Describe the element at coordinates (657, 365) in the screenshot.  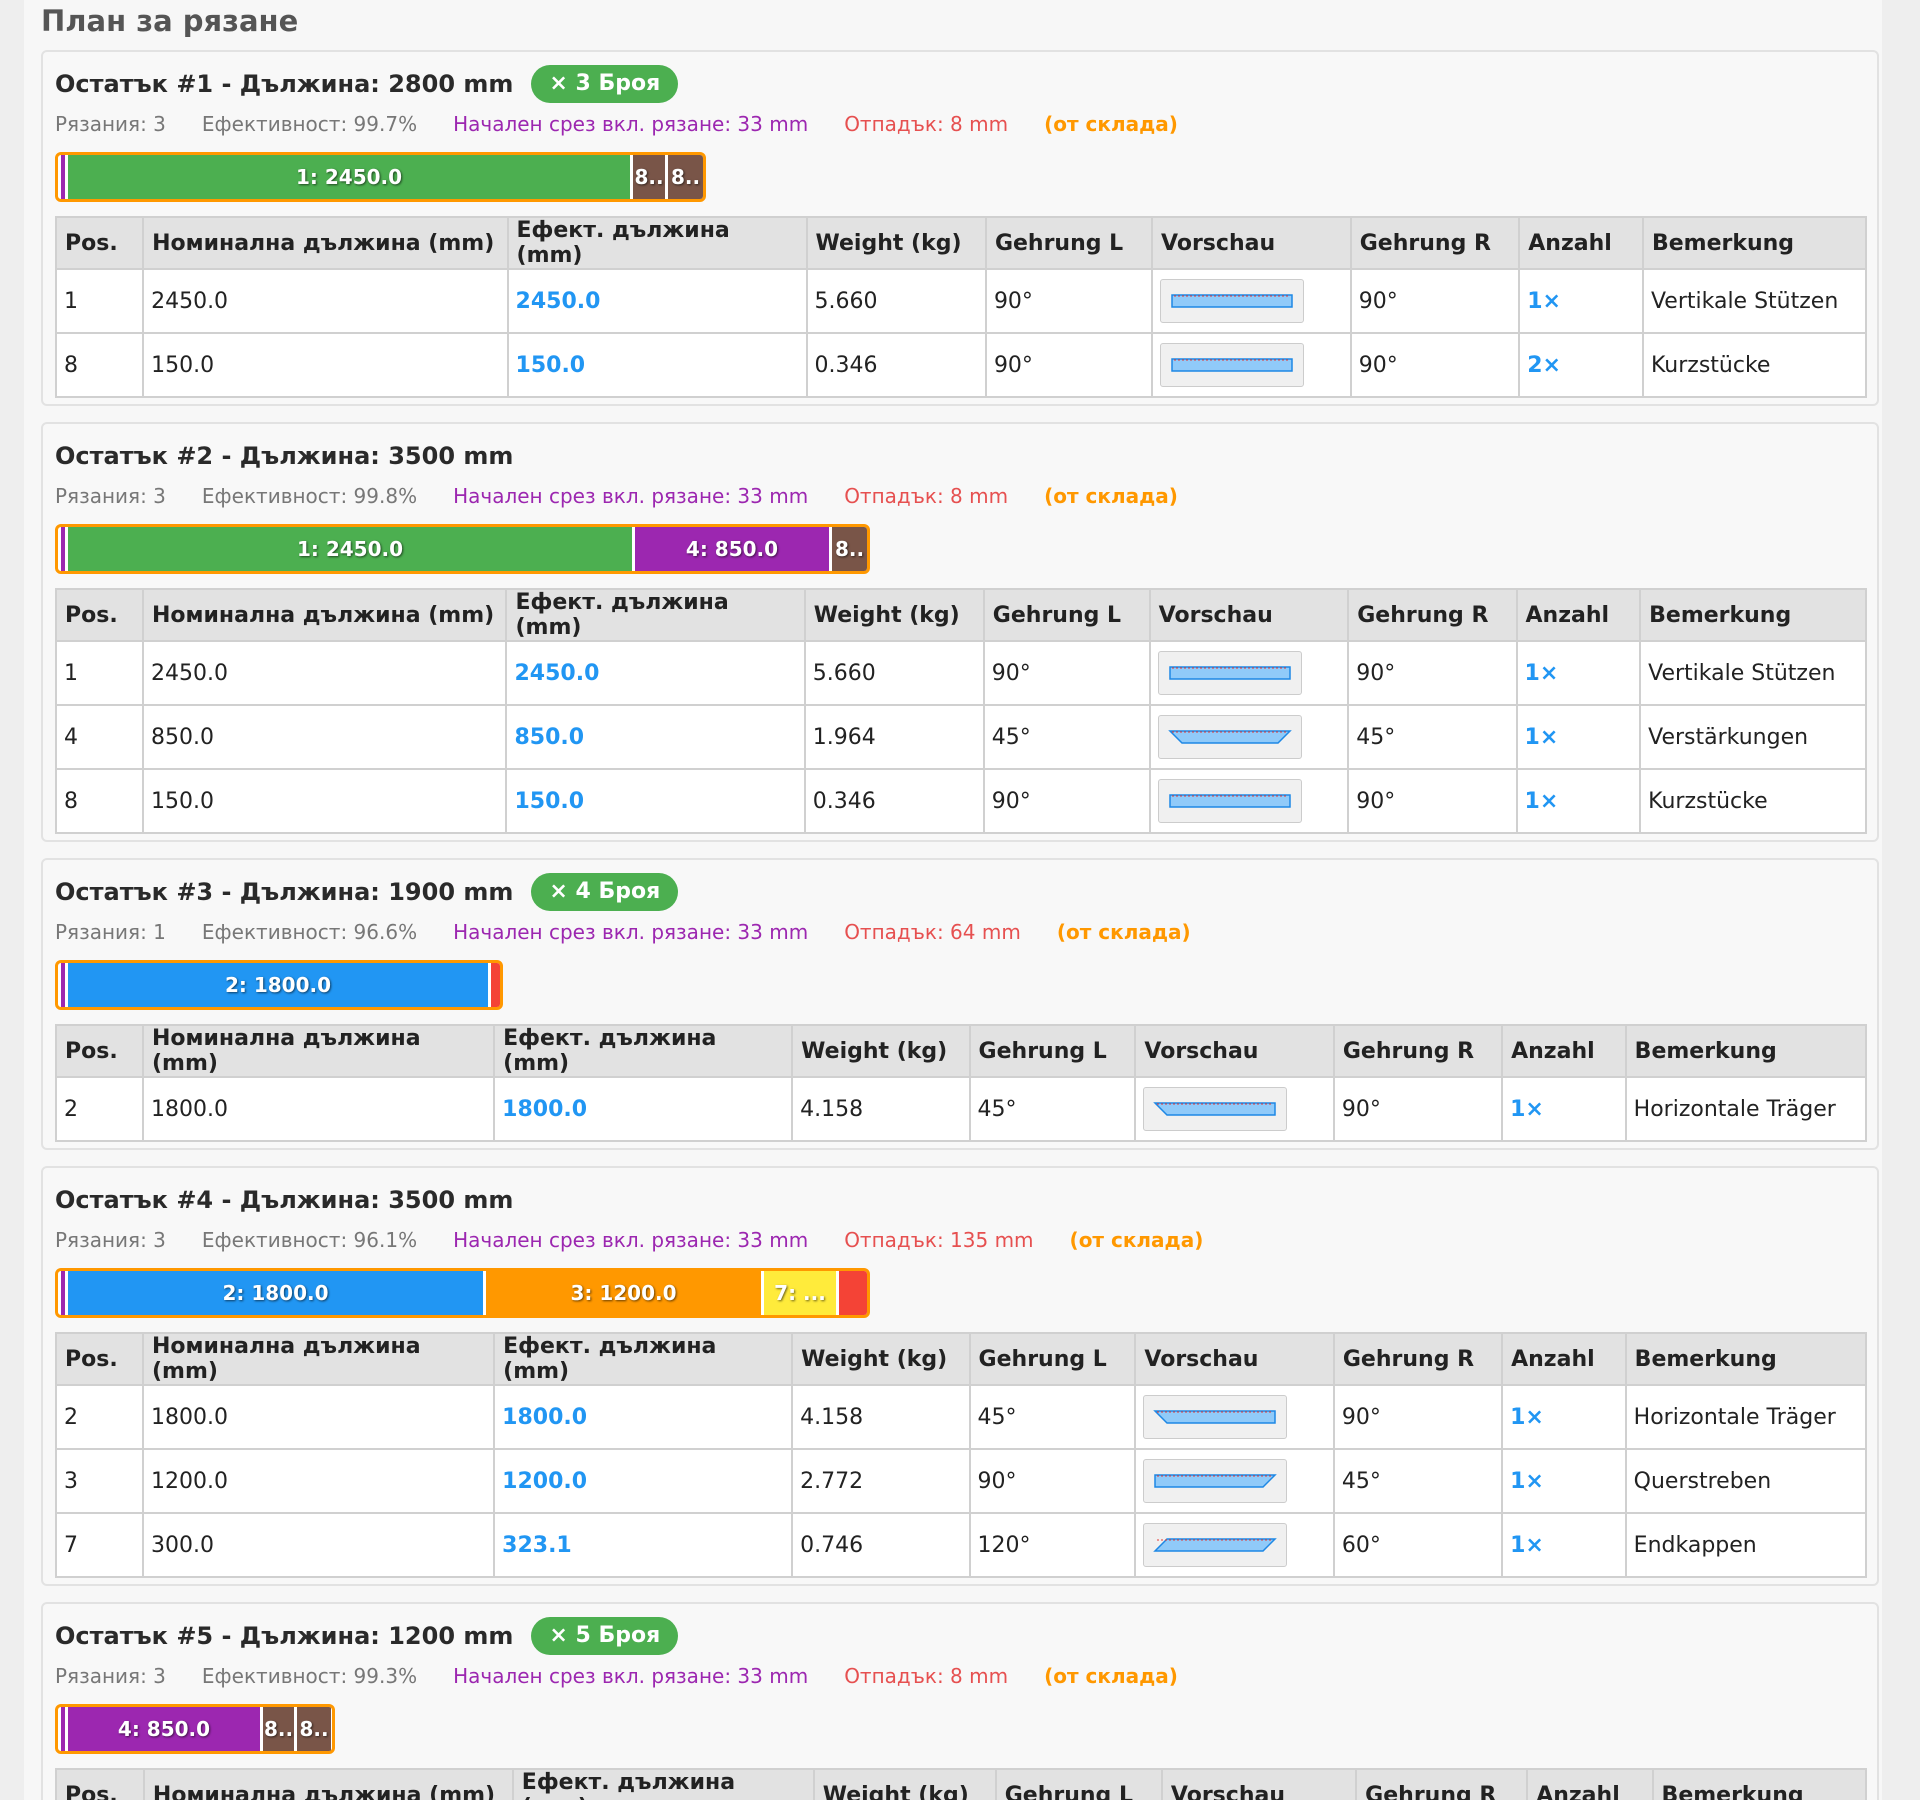
I see `cell-effective-length: 150.0` at that location.